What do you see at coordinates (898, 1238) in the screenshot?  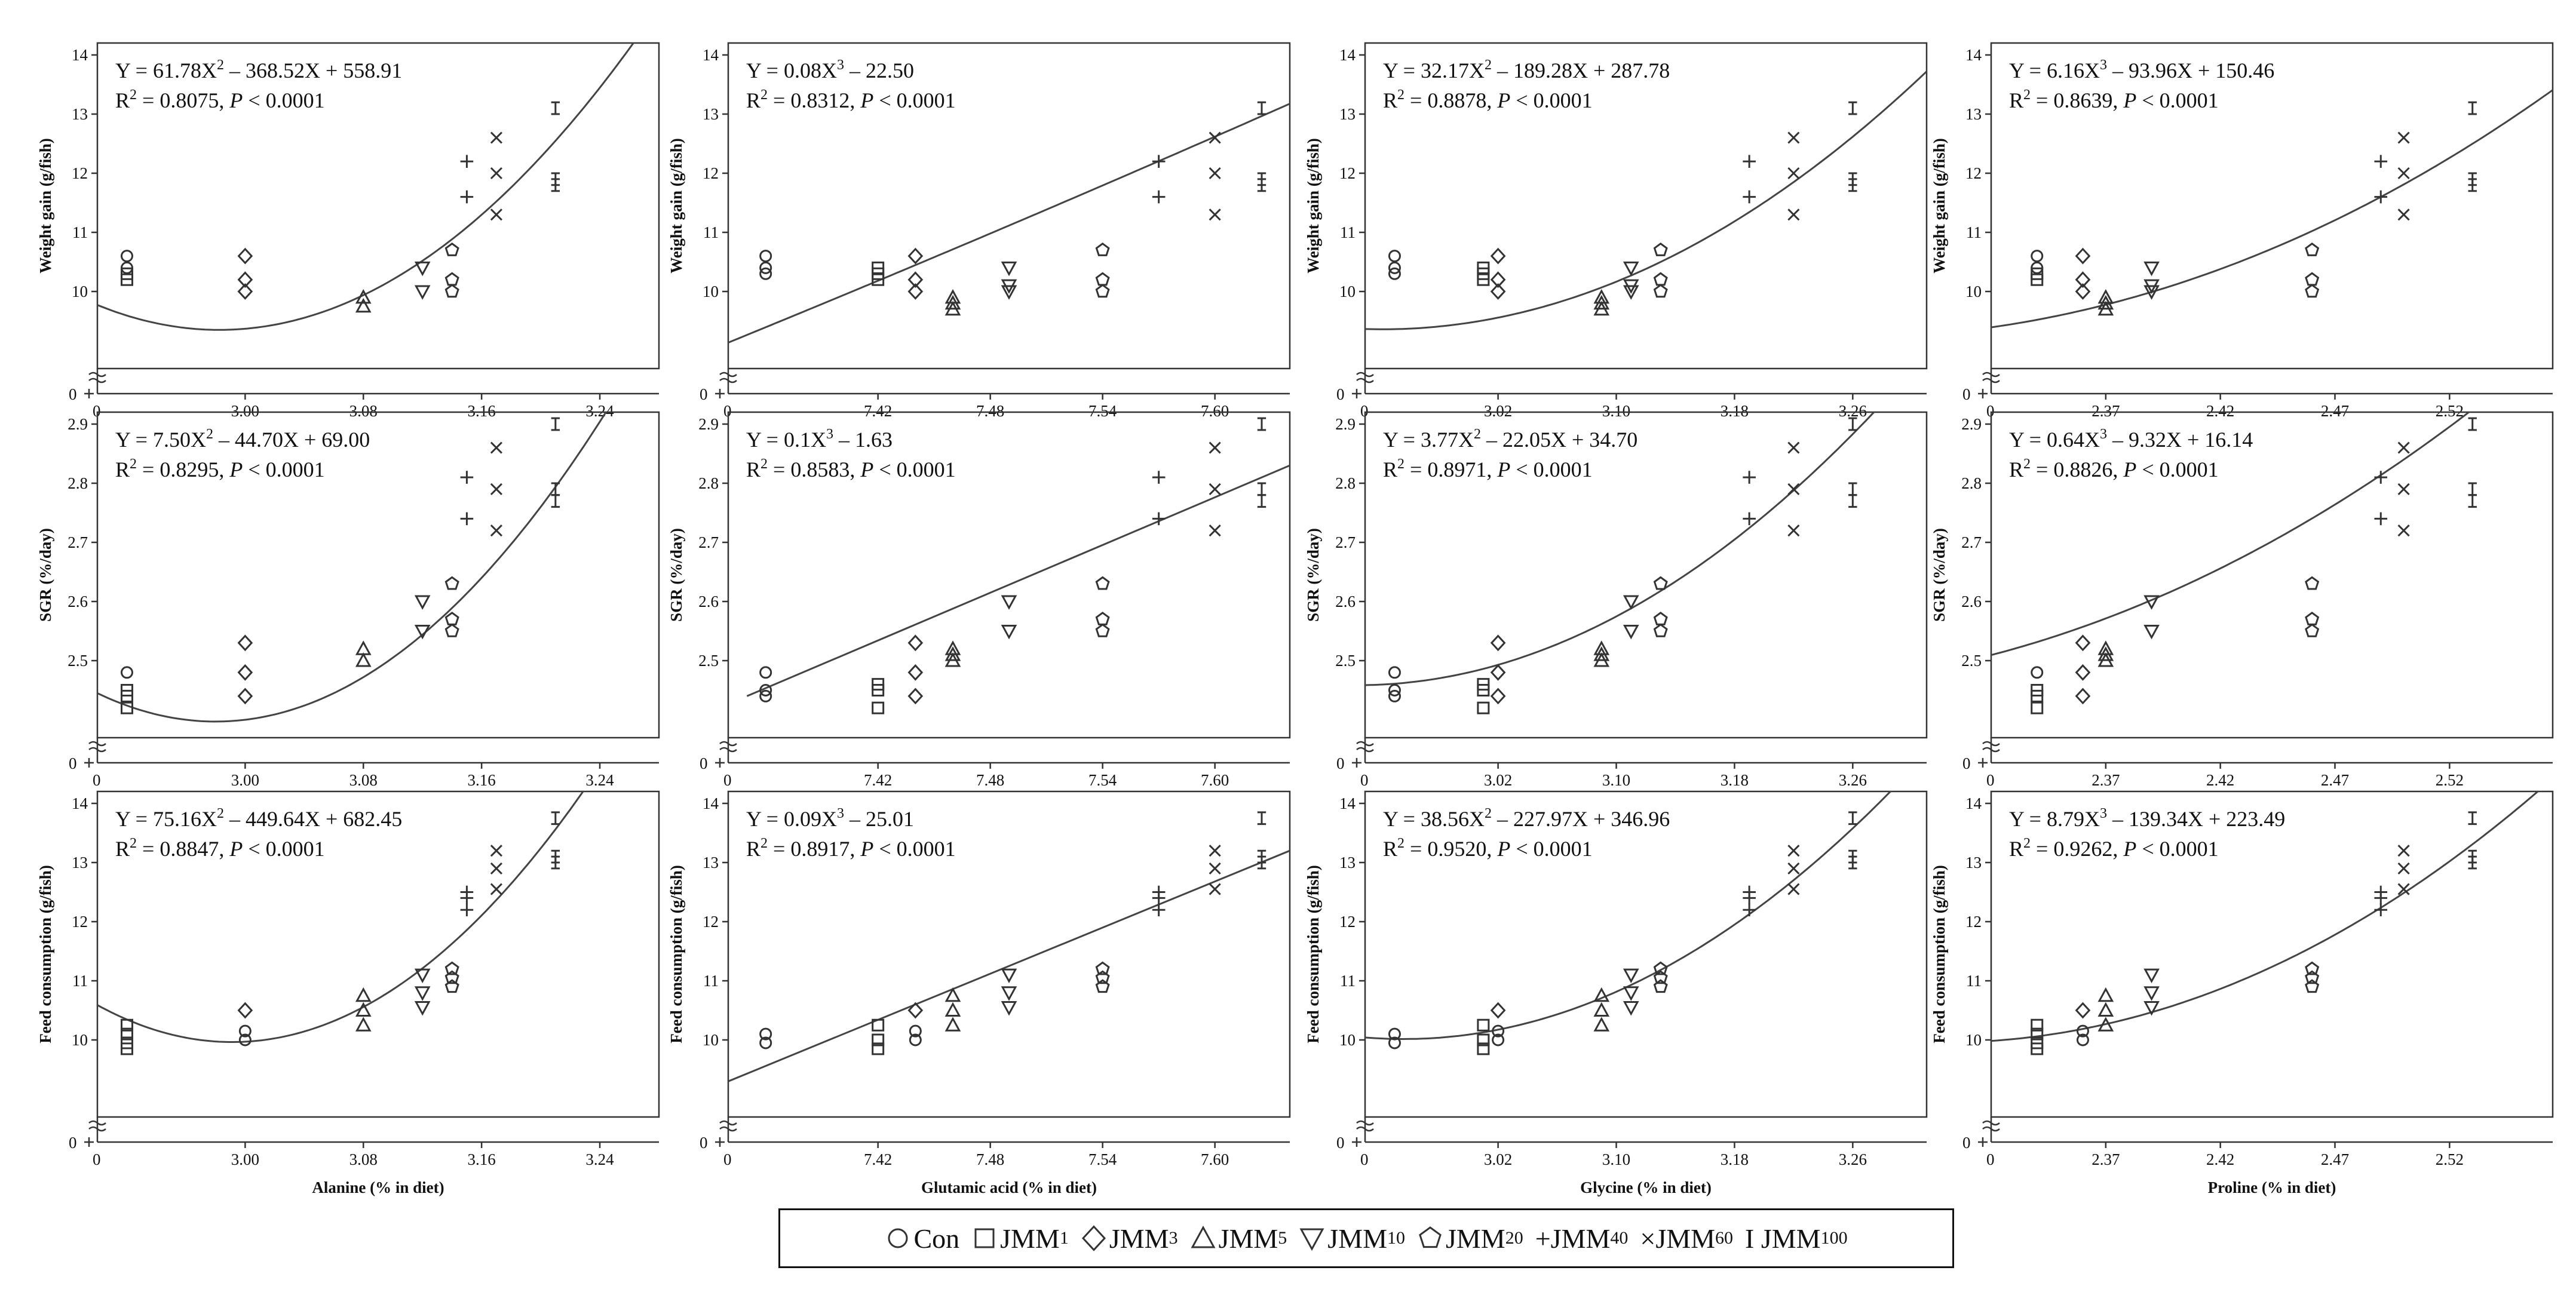 I see `circle-icon` at bounding box center [898, 1238].